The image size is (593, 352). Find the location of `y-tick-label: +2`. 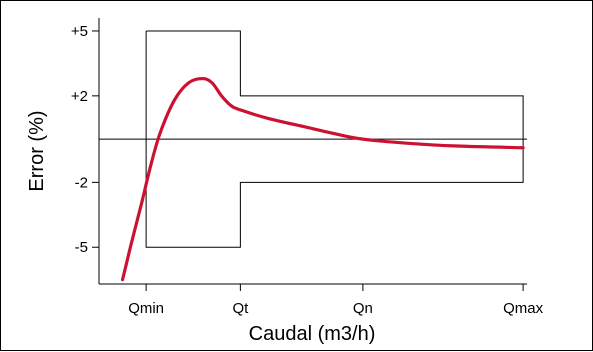

y-tick-label: +2 is located at coordinates (79, 96).